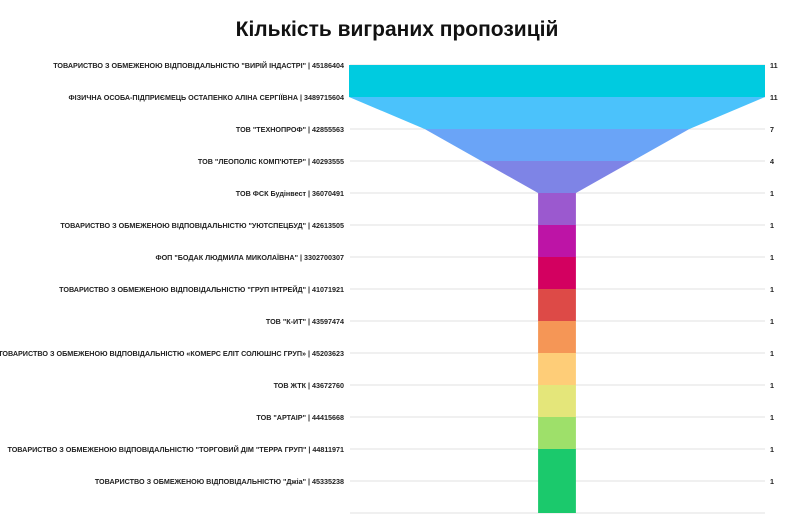  Describe the element at coordinates (772, 129) in the screenshot. I see `value-label: 7` at that location.